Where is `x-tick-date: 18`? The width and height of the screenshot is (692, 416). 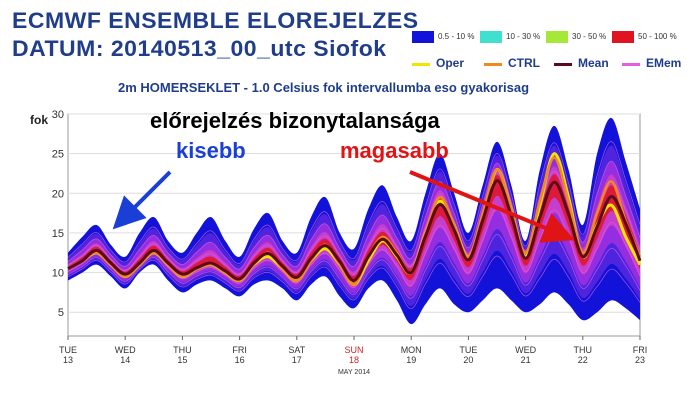 x-tick-date: 18 is located at coordinates (354, 360).